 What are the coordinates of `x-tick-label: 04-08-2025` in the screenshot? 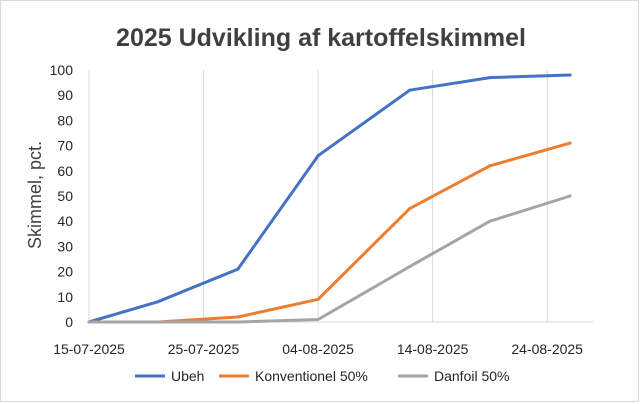 It's located at (318, 349).